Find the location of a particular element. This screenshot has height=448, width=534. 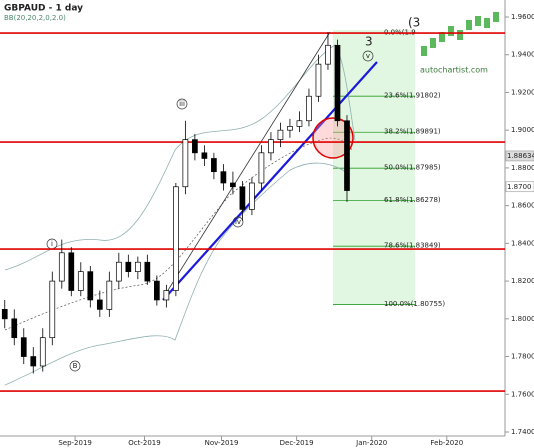

wave-label: iii is located at coordinates (182, 104).